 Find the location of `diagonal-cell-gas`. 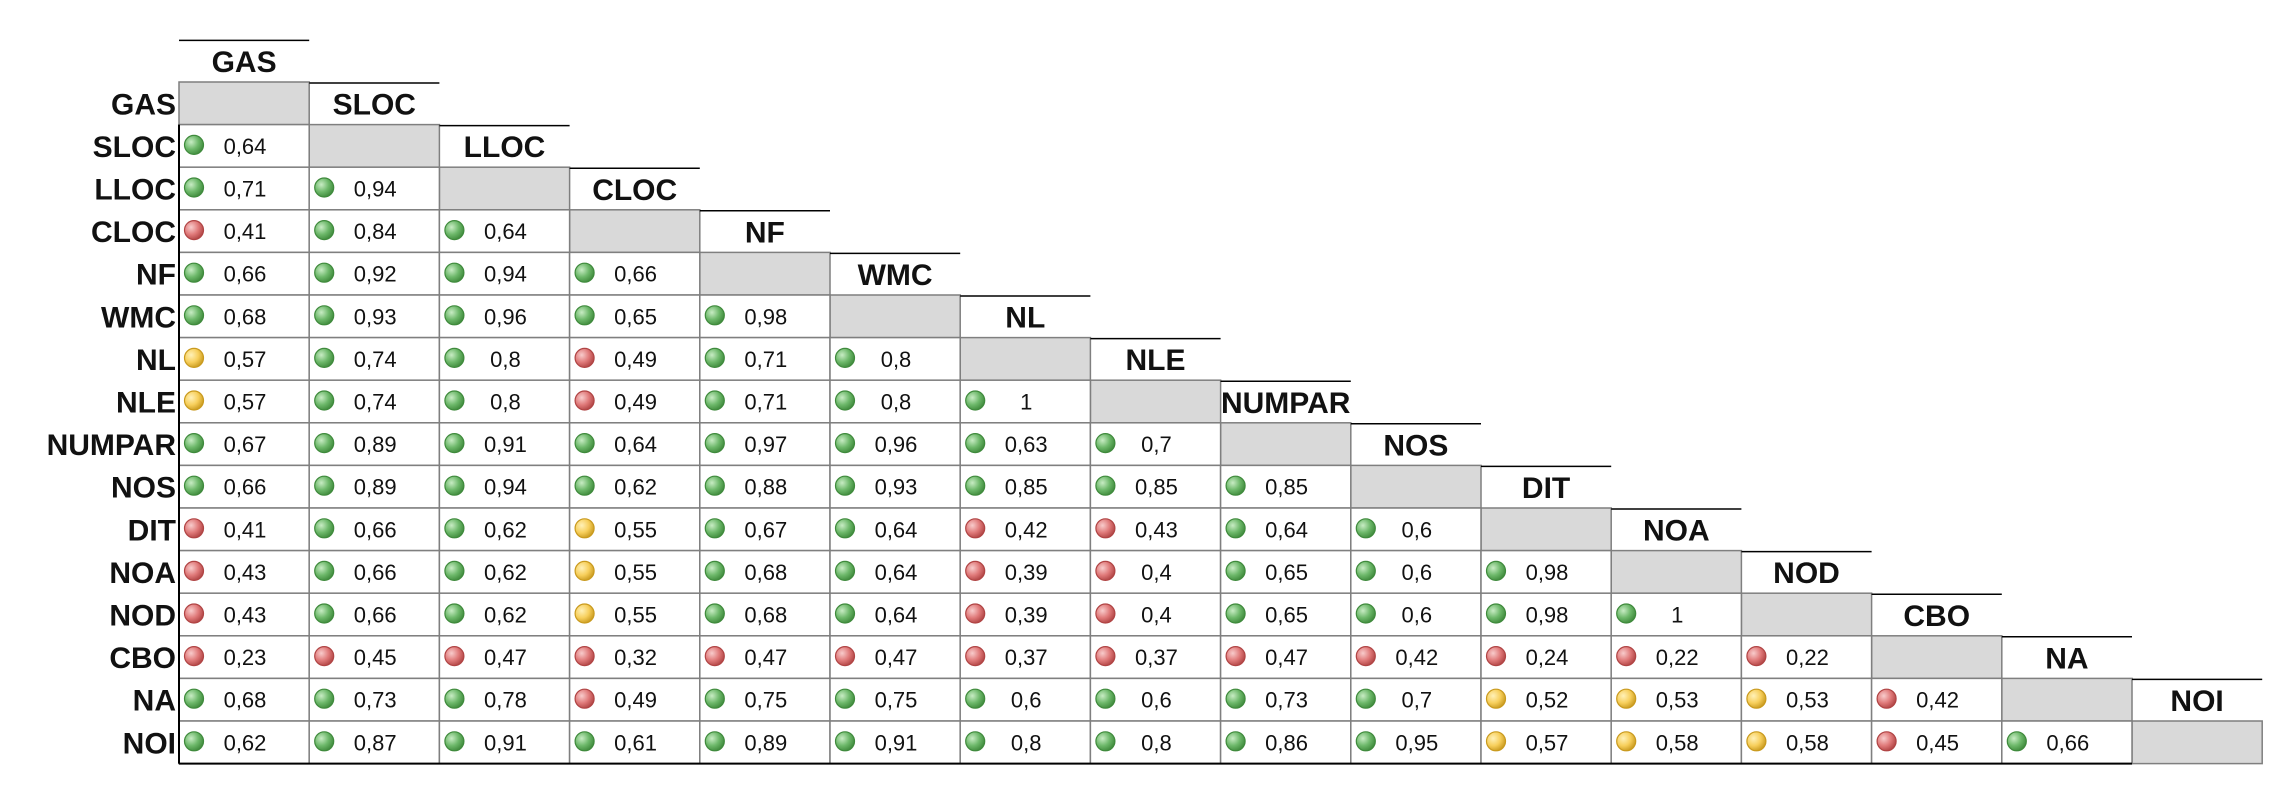

diagonal-cell-gas is located at coordinates (244, 103).